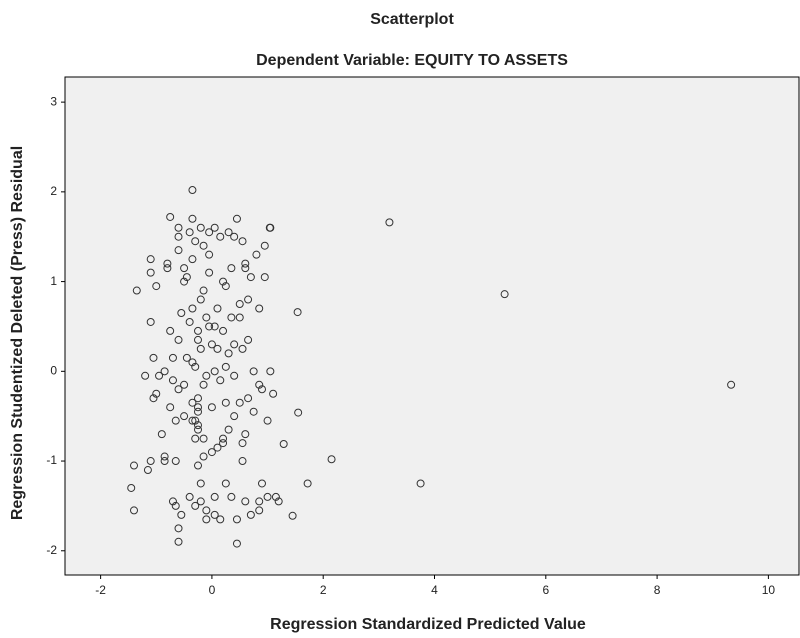 The width and height of the screenshot is (800, 638). Describe the element at coordinates (100, 590) in the screenshot. I see `x-tick-label: -2` at that location.